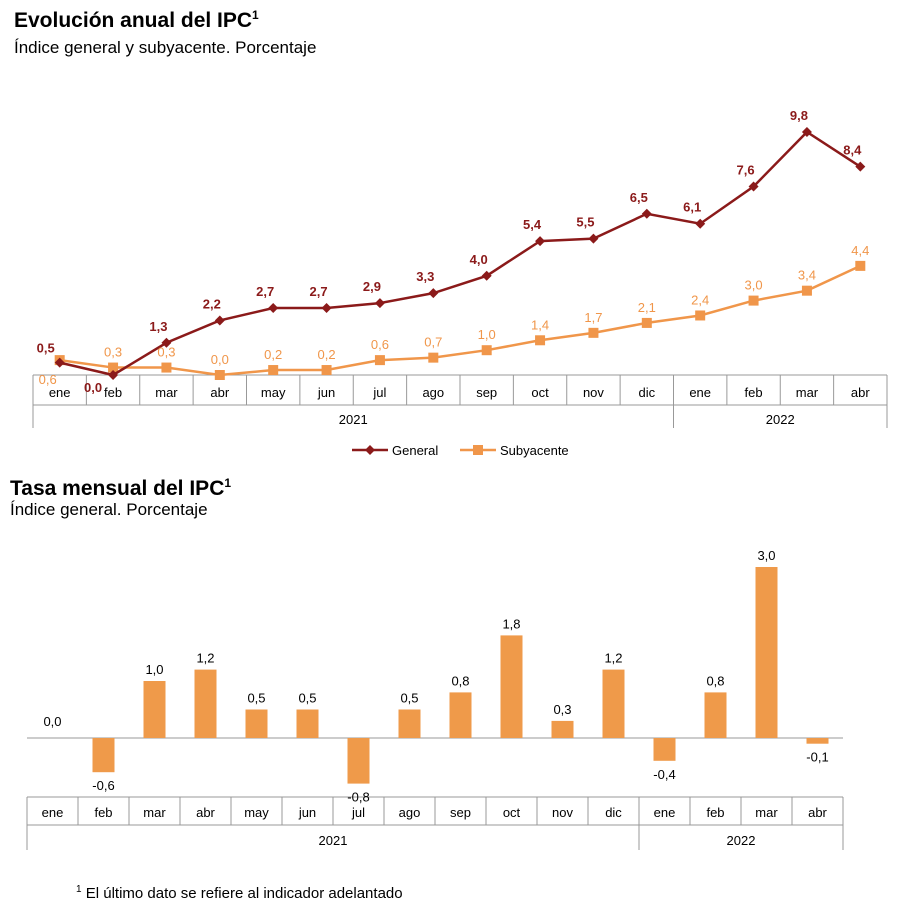 Image resolution: width=900 pixels, height=921 pixels. Describe the element at coordinates (532, 224) in the screenshot. I see `general-data-label: 5,4` at that location.